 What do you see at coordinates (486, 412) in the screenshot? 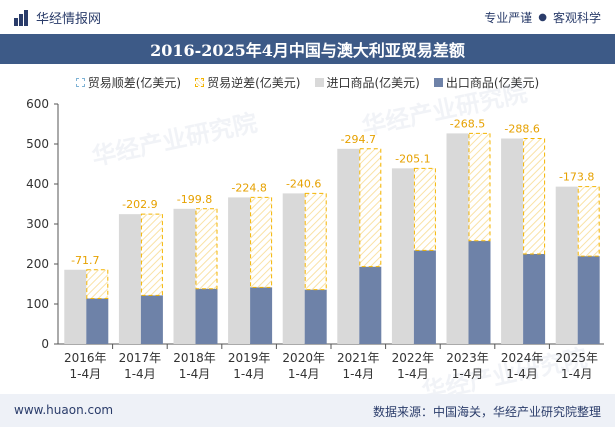
I see `footer-source: 数据来源：中国海关，华经产业研究院整理` at bounding box center [486, 412].